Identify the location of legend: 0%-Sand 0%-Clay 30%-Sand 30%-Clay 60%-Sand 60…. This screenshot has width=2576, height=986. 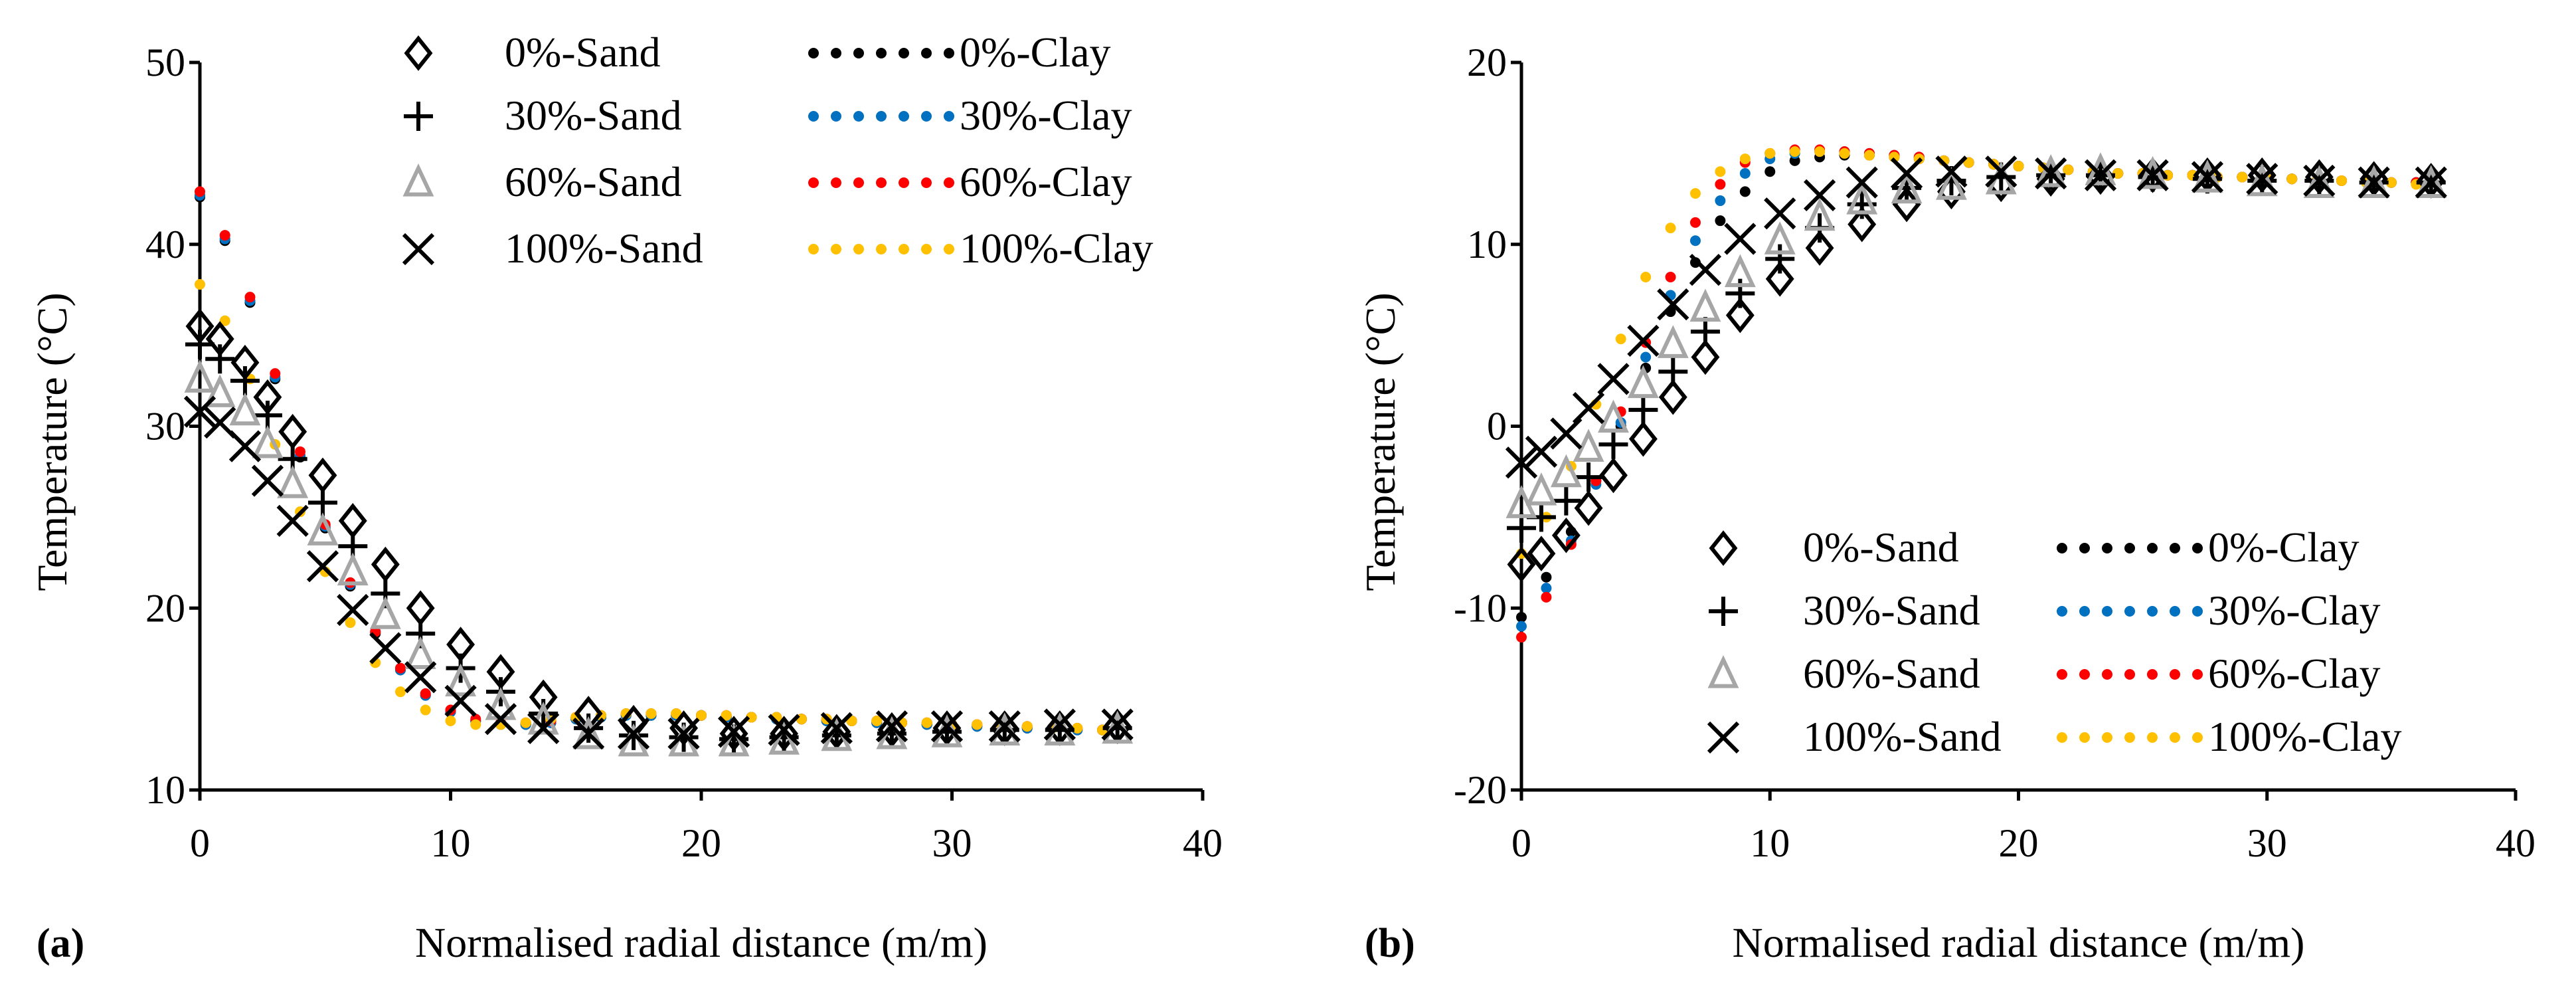
(2054, 642).